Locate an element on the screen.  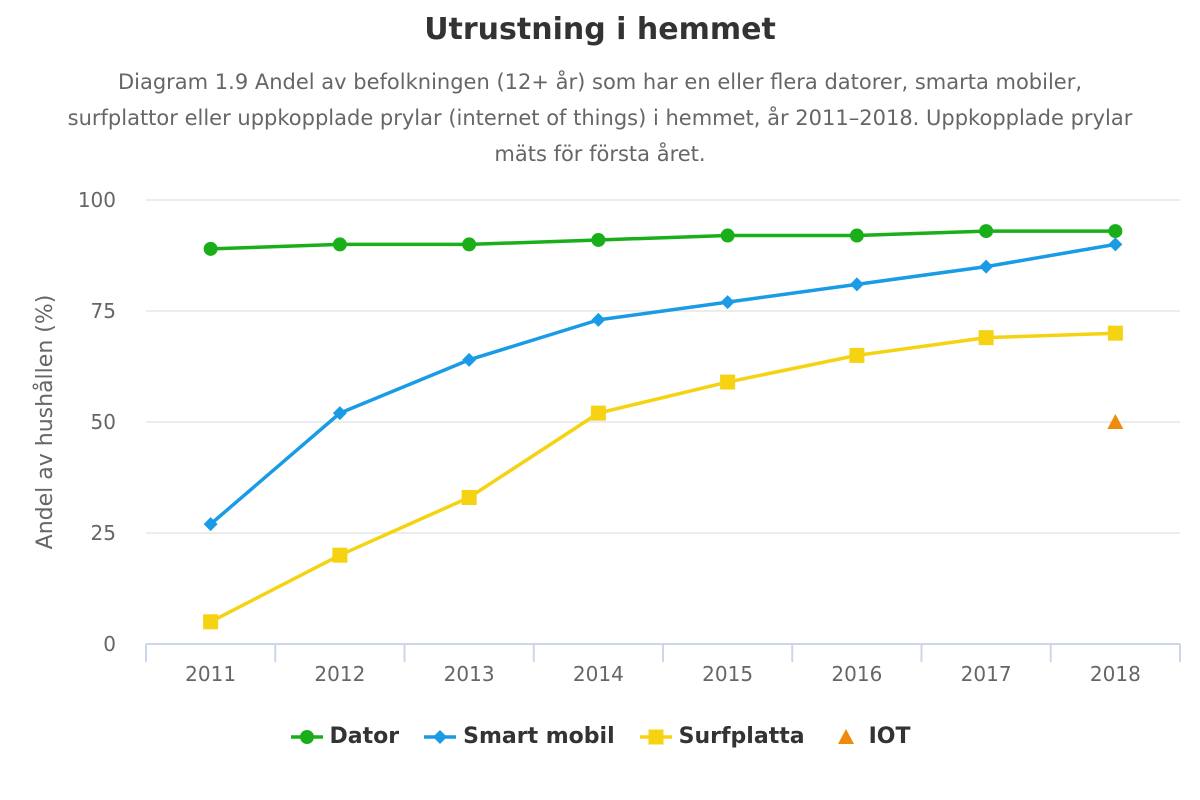
legend-label: Dator is located at coordinates (364, 736).